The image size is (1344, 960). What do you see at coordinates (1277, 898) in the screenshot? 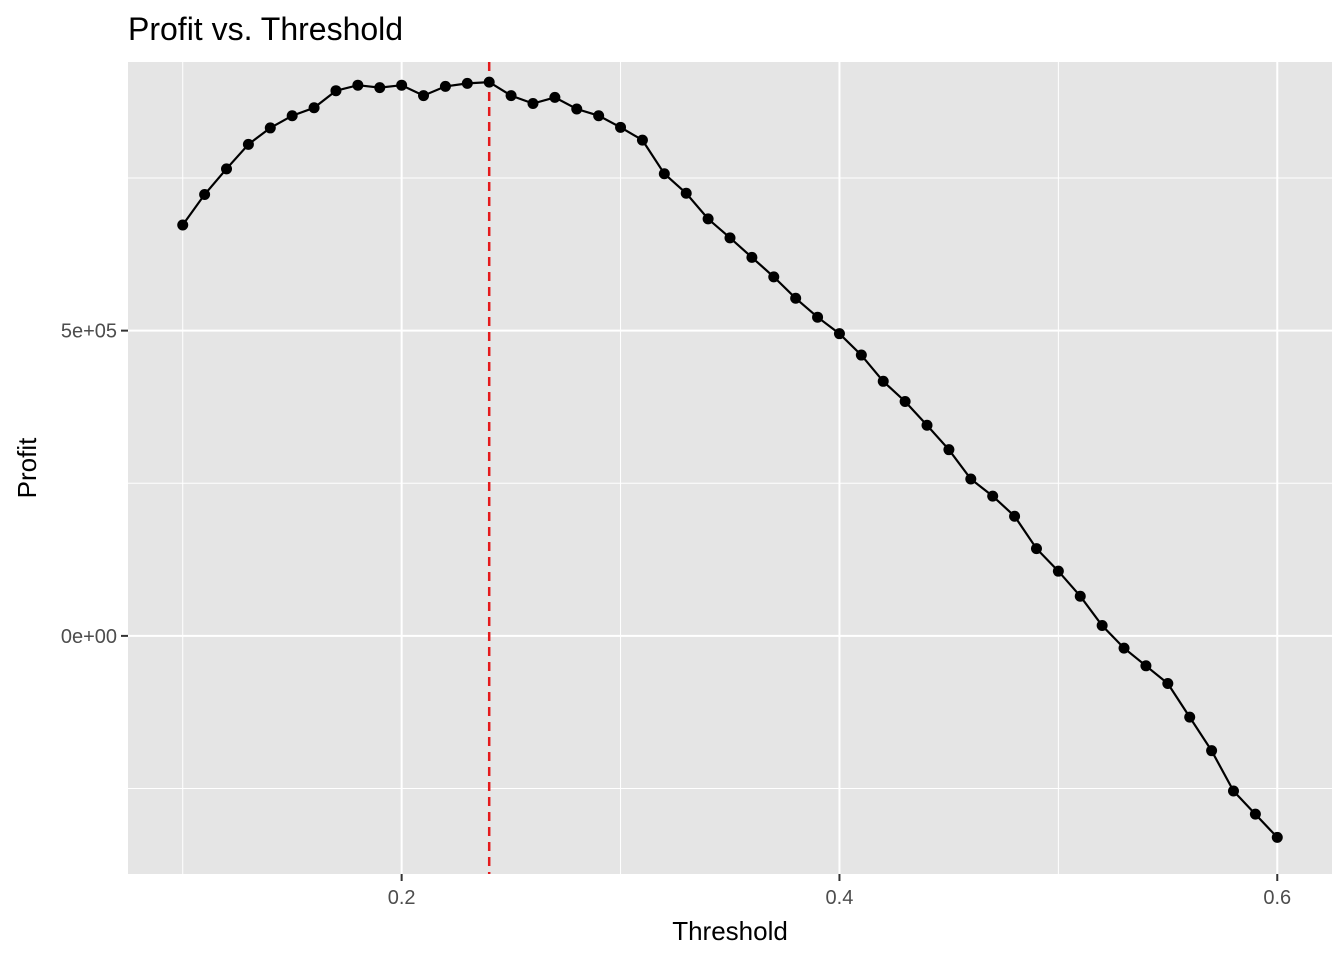
I see `x-tick-label: 0.6` at bounding box center [1277, 898].